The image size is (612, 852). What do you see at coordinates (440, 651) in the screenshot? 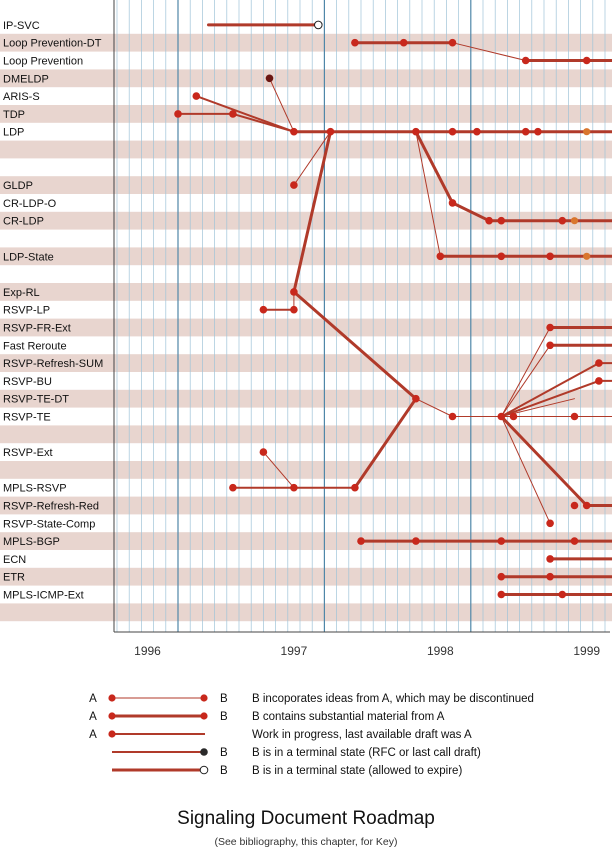
I see `year-label: 1998` at bounding box center [440, 651].